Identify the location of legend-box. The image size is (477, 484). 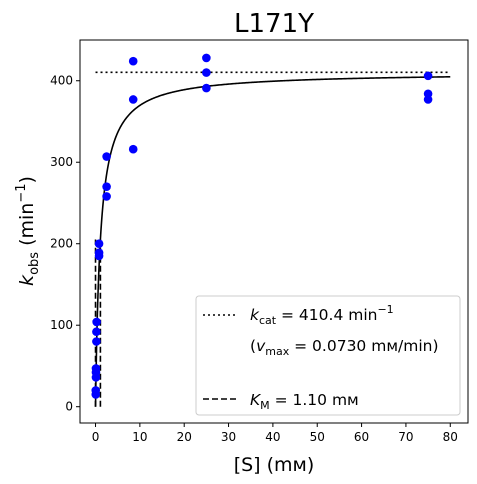
(328, 355).